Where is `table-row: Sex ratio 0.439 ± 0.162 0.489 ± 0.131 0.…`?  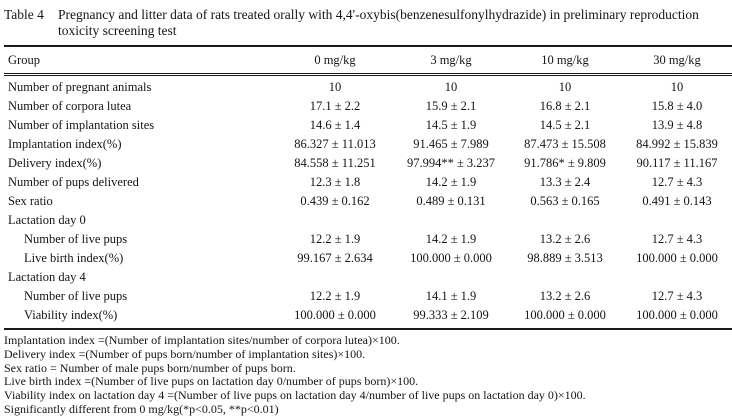 table-row: Sex ratio 0.439 ± 0.162 0.489 ± 0.131 0.… is located at coordinates (368, 201).